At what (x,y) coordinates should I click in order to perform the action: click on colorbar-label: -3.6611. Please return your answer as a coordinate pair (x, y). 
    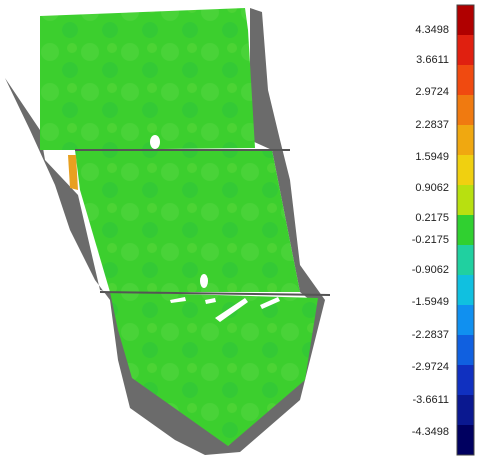
    Looking at the image, I should click on (431, 400).